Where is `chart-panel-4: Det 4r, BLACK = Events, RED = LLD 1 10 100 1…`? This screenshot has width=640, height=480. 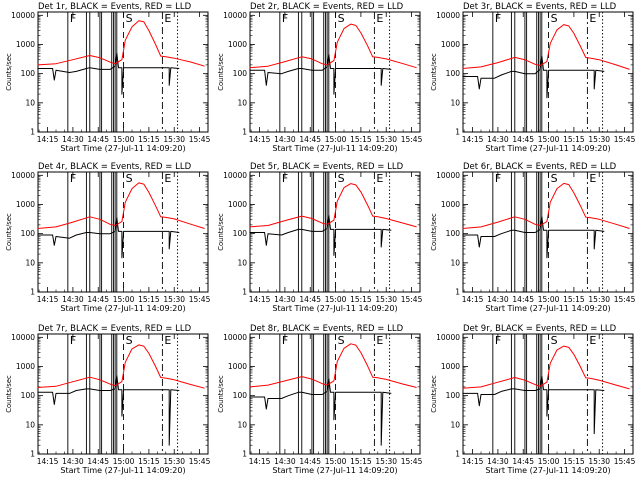
chart-panel-4: Det 4r, BLACK = Events, RED = LLD 1 10 100 1… is located at coordinates (108, 237).